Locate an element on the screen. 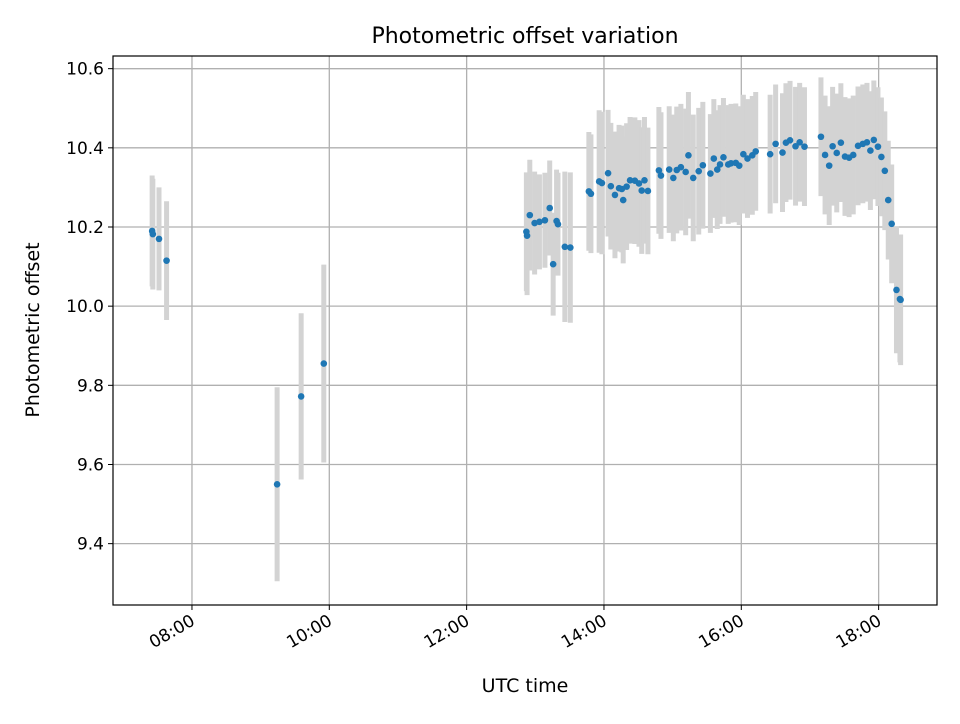 Image resolution: width=960 pixels, height=724 pixels. y-tick-label: 10.4 is located at coordinates (85, 149).